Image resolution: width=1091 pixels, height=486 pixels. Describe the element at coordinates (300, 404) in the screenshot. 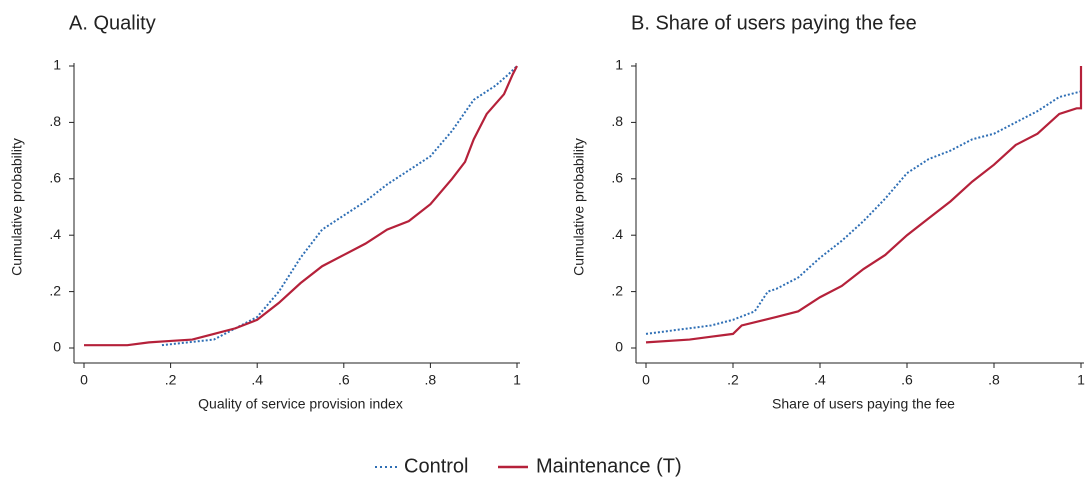

I see `x-axis-label: Quality of service provision index` at that location.